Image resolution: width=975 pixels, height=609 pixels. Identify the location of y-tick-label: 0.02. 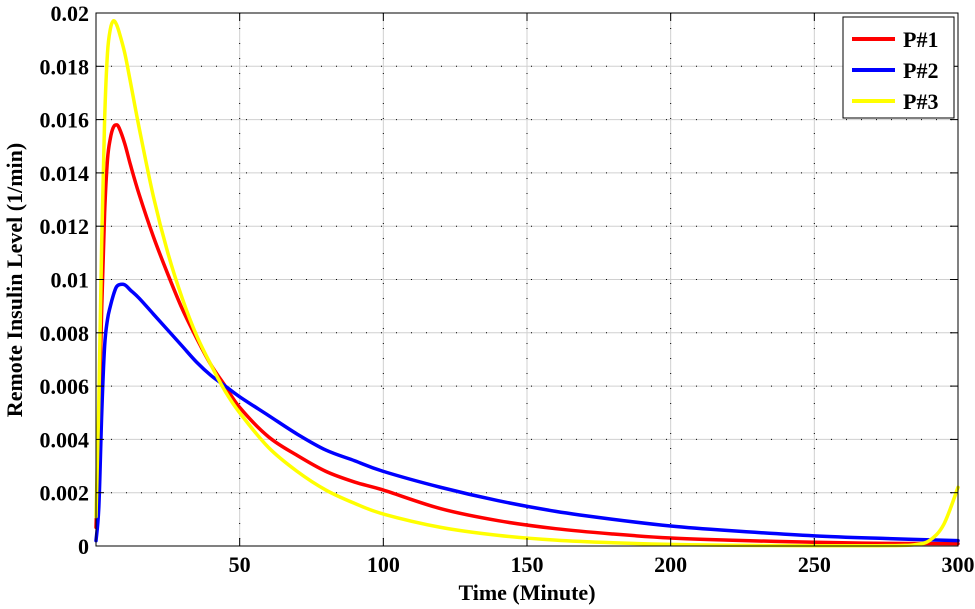
(70, 13).